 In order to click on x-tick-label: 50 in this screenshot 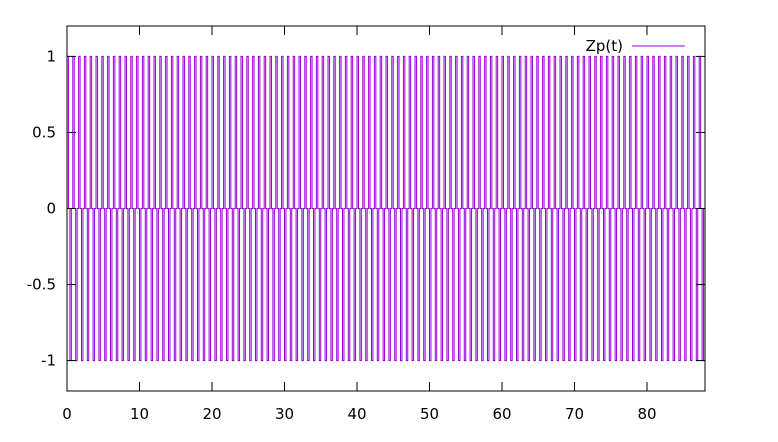, I will do `click(429, 414)`.